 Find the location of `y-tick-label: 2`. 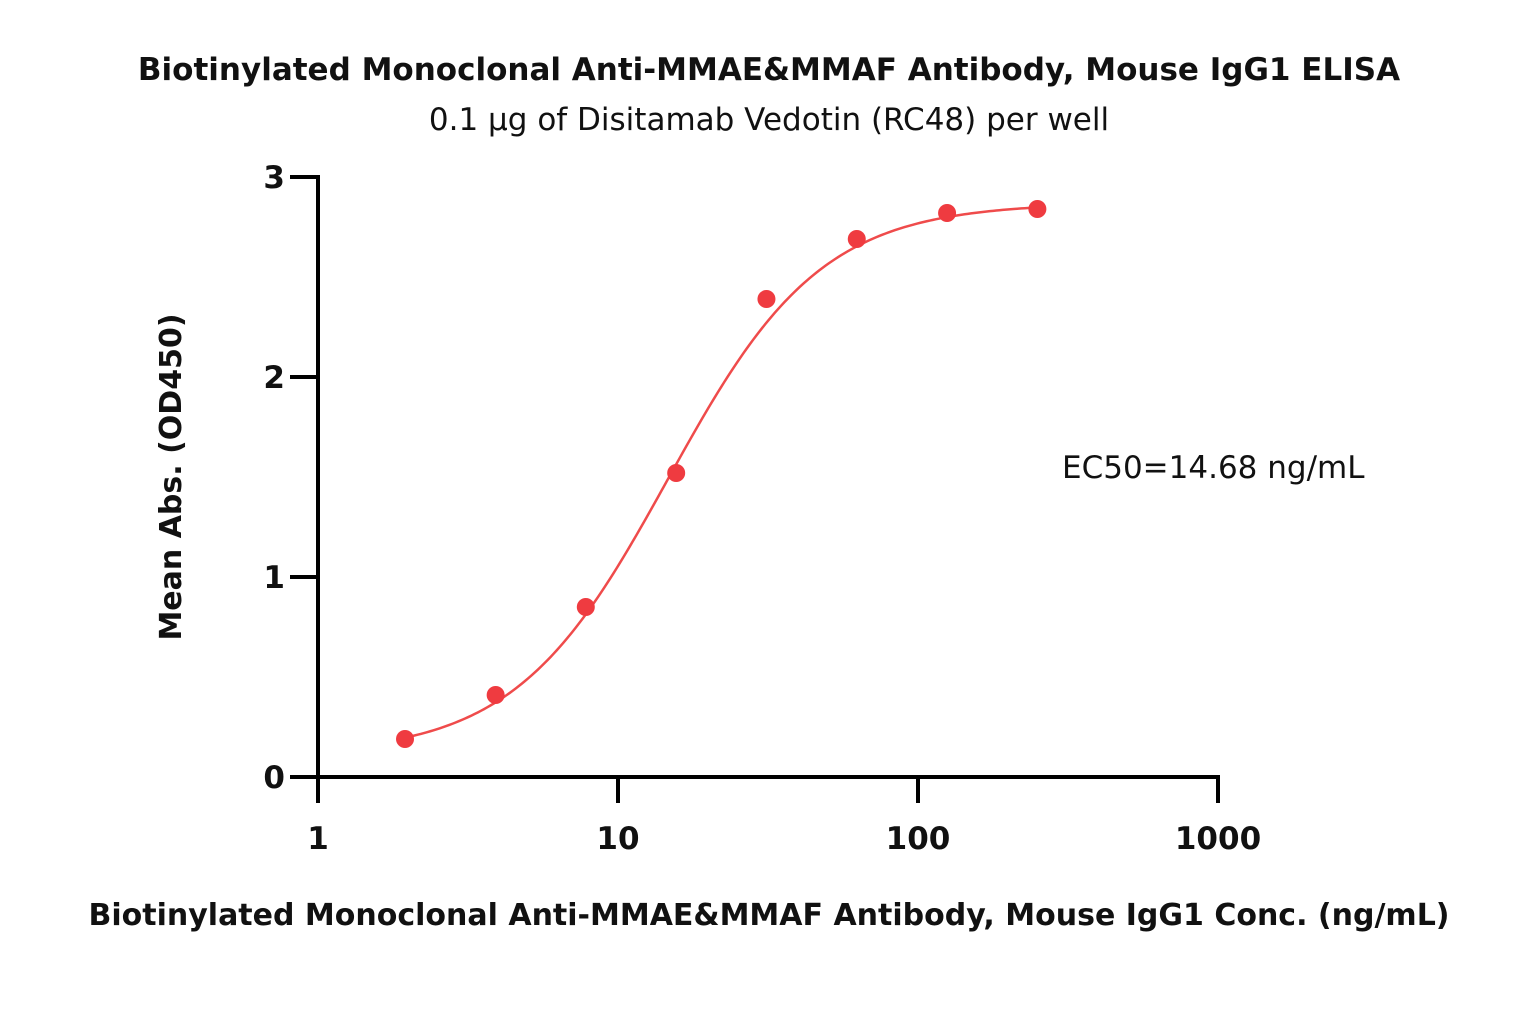

y-tick-label: 2 is located at coordinates (274, 378).